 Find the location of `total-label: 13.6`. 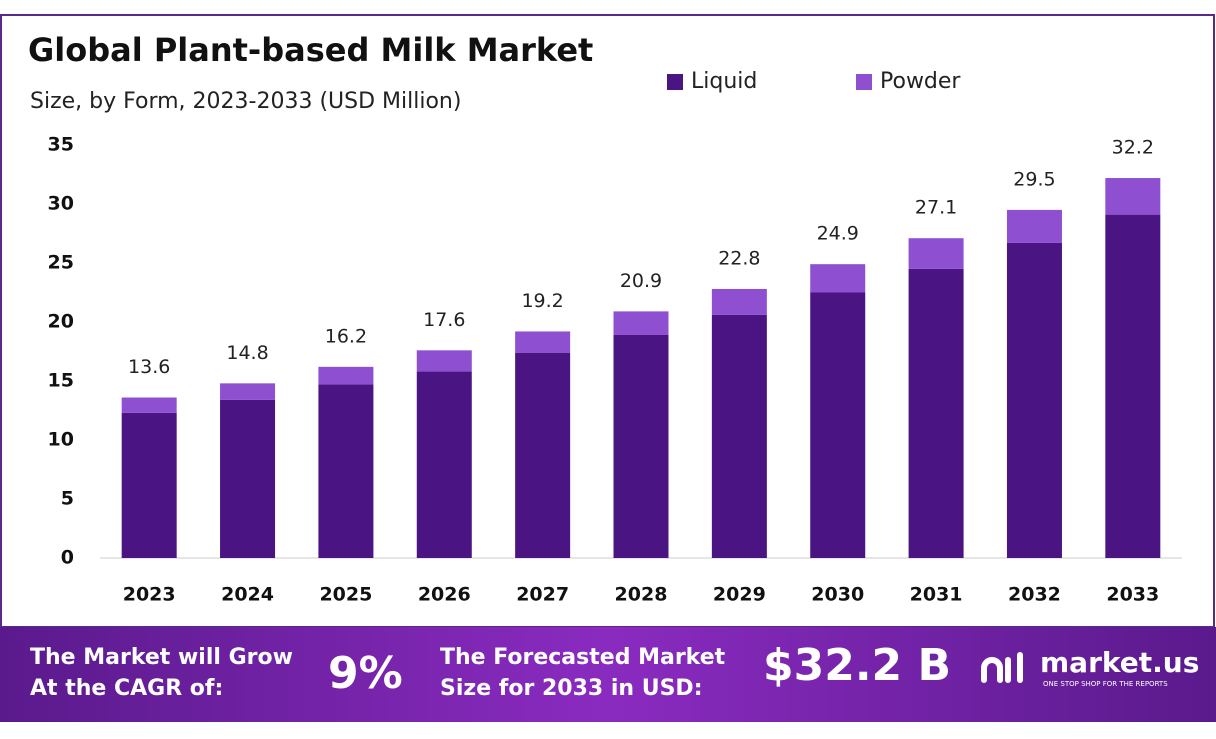

total-label: 13.6 is located at coordinates (149, 367).